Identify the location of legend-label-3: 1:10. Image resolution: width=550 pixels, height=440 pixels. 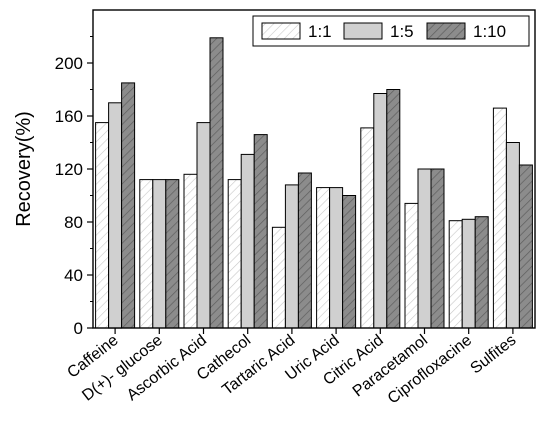
(489, 31).